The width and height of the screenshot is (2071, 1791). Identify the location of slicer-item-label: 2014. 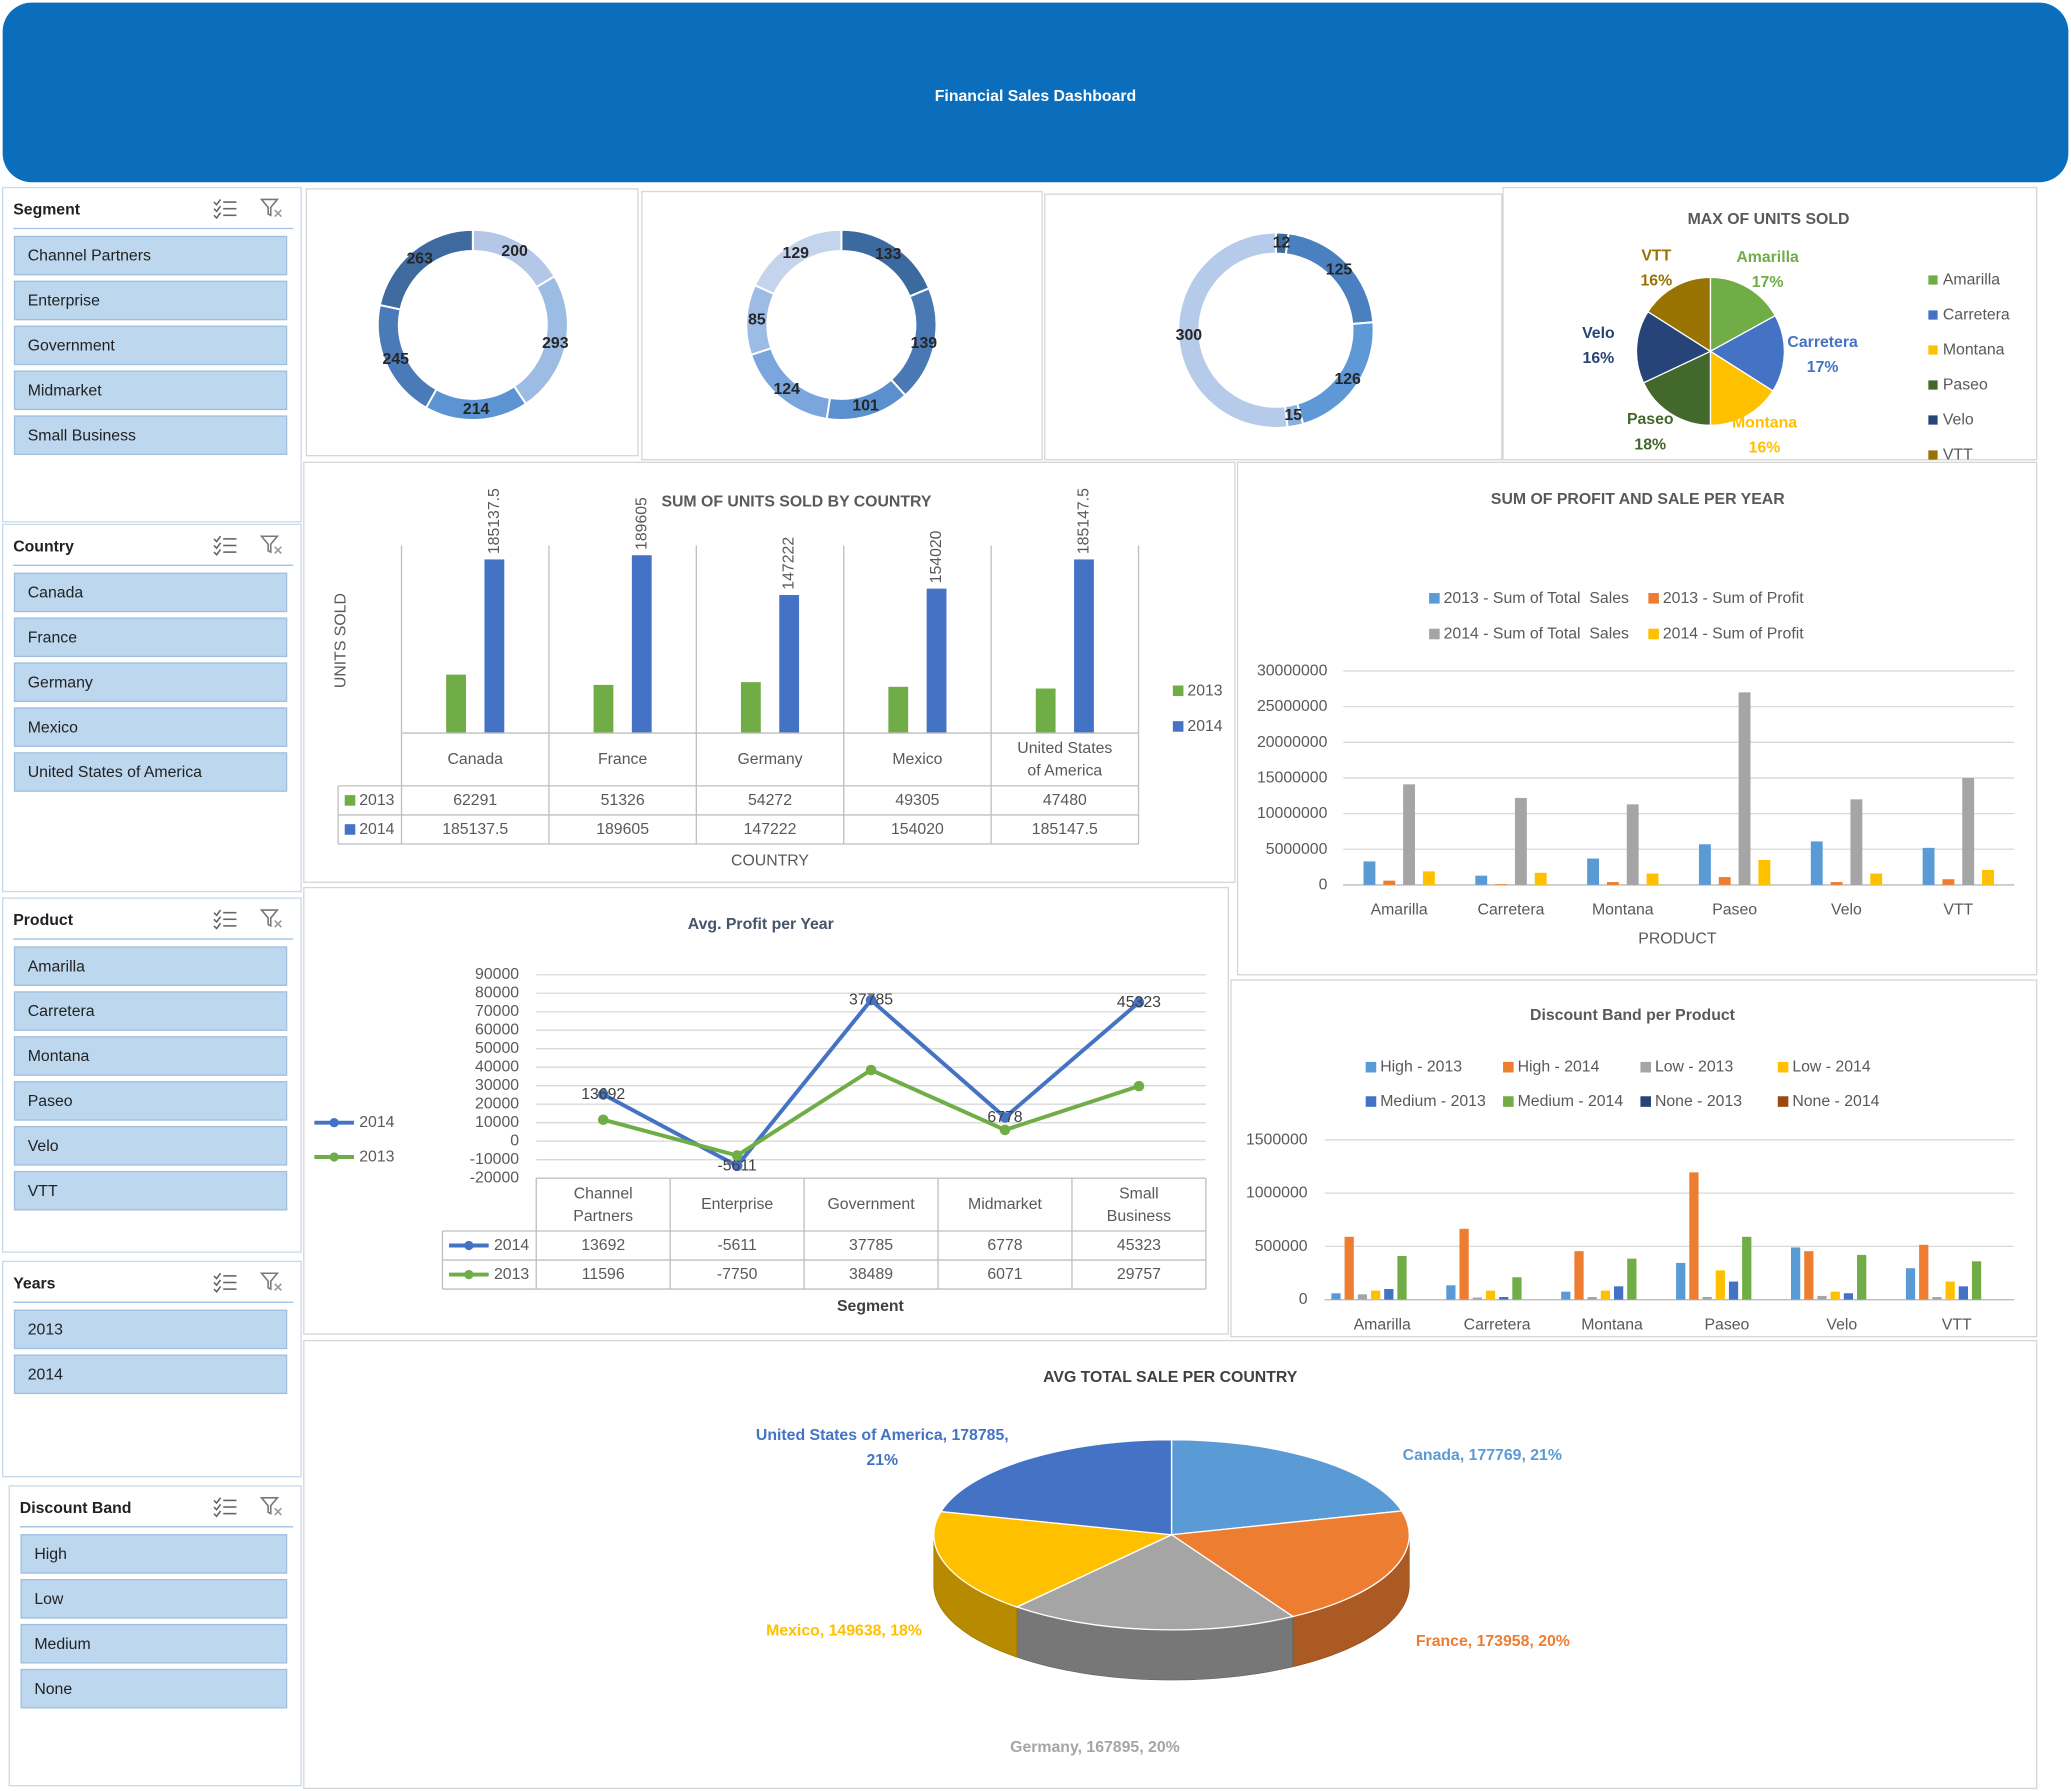
(45, 1374).